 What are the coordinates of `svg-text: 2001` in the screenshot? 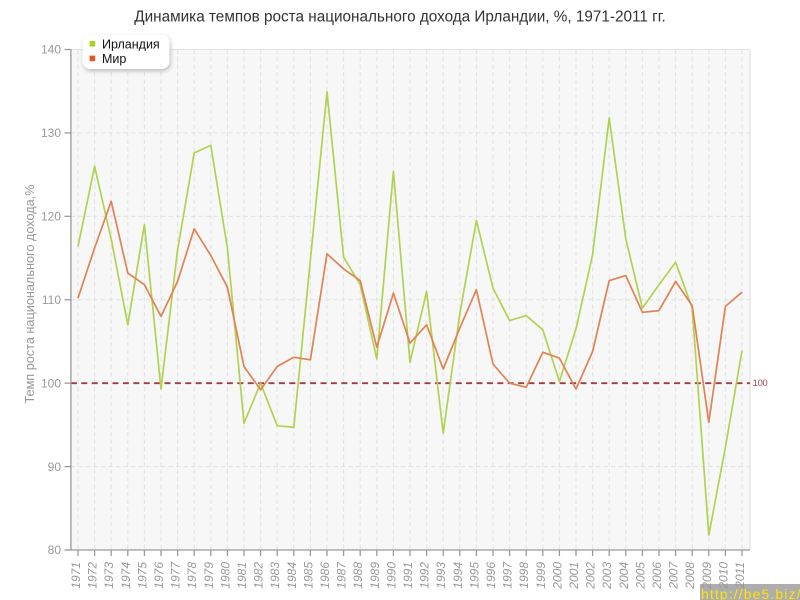 It's located at (574, 576).